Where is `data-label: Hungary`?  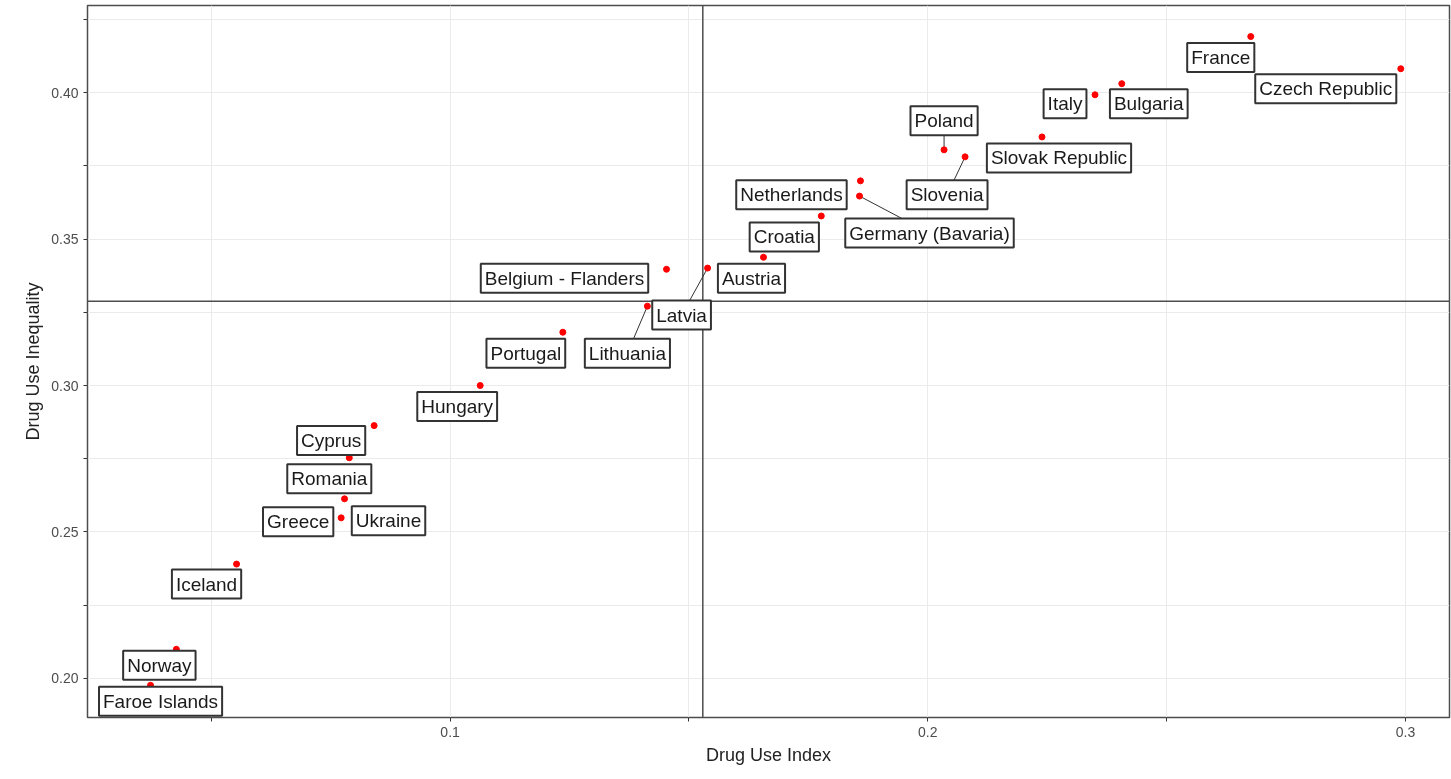 data-label: Hungary is located at coordinates (457, 407).